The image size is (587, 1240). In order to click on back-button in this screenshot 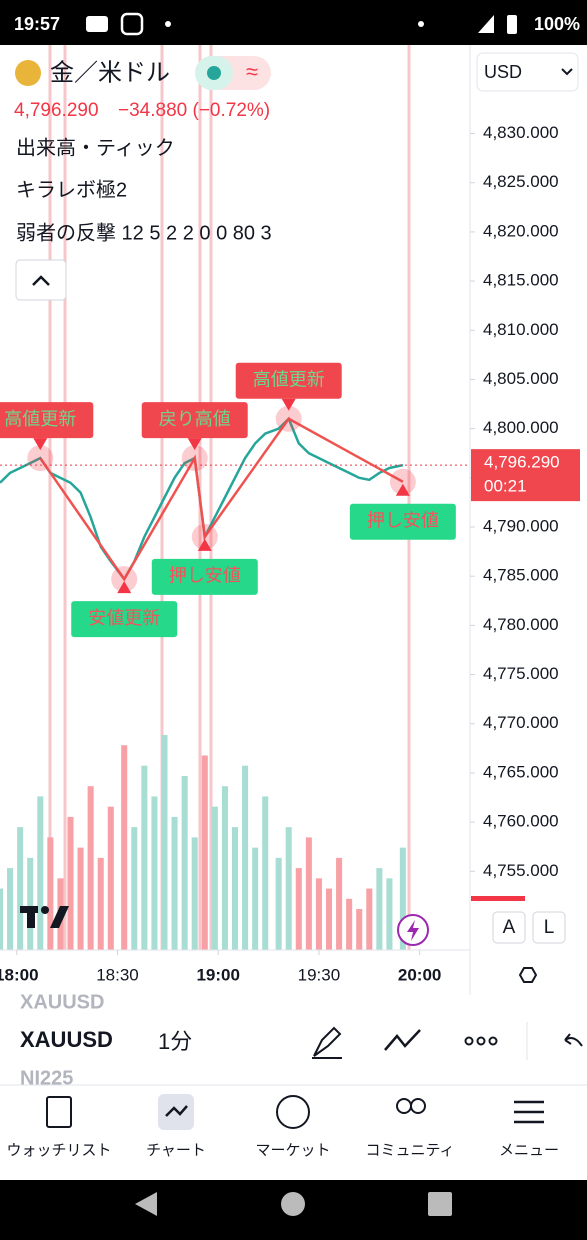, I will do `click(146, 1204)`.